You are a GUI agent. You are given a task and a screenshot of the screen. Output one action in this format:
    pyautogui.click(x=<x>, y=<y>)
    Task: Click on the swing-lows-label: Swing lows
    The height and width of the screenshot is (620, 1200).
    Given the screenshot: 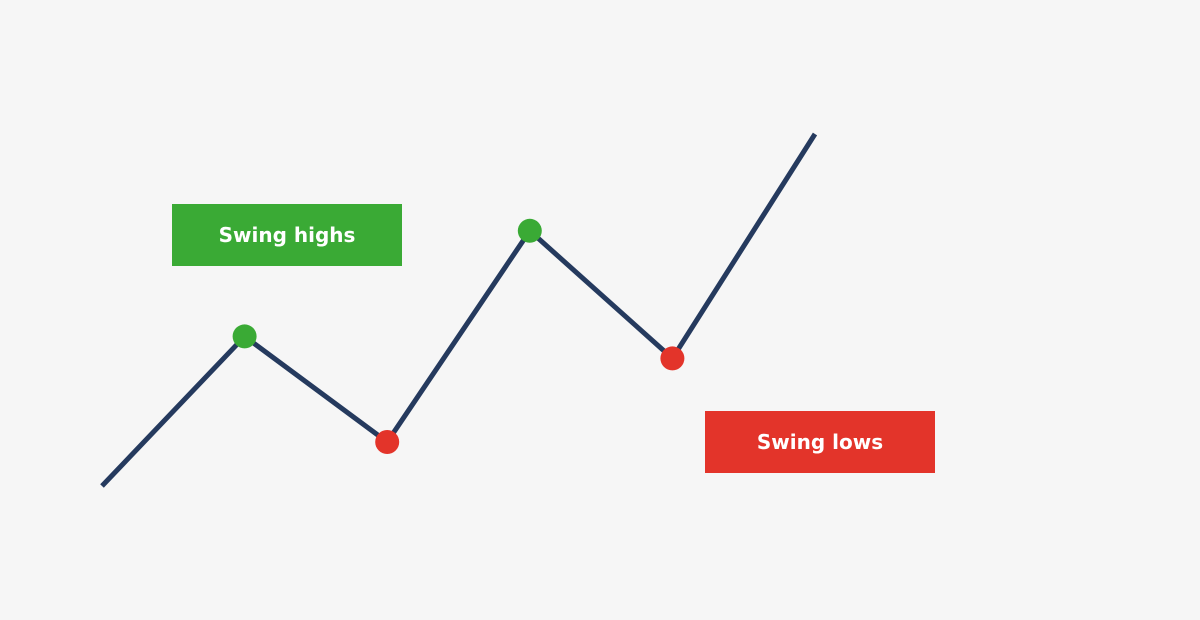 What is the action you would take?
    pyautogui.click(x=820, y=442)
    